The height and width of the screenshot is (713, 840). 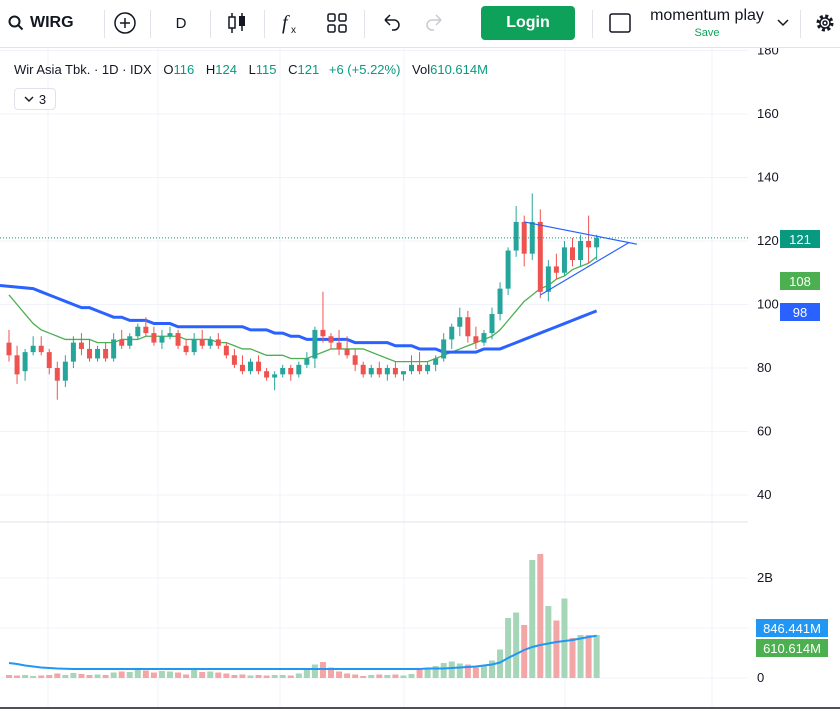 I want to click on volume-scale: 2B 0, so click(x=765, y=627).